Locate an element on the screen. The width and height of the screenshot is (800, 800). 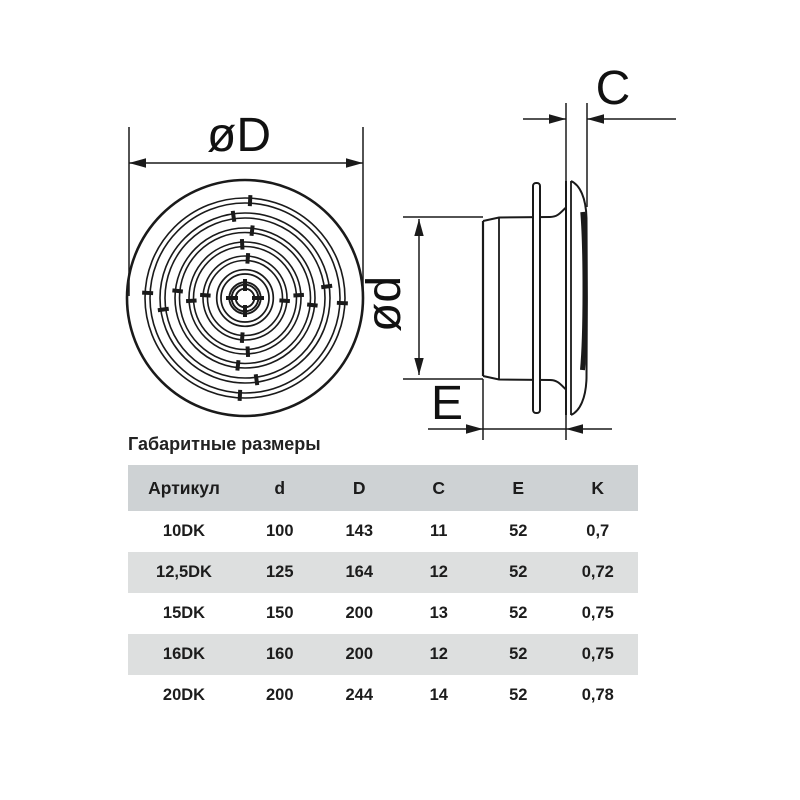
front-view-grille is located at coordinates (245, 298).